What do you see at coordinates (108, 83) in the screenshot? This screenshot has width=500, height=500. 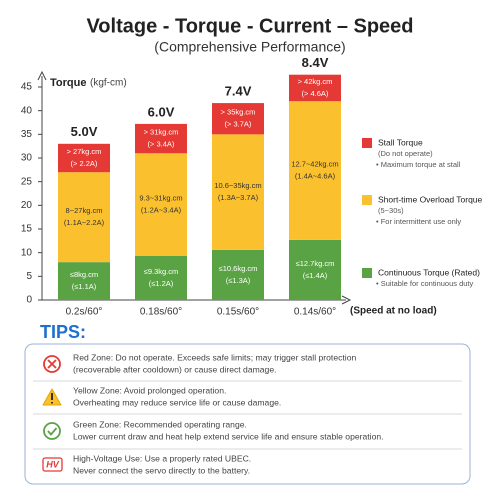 I see `y-axis-unit: (kgf-cm)` at bounding box center [108, 83].